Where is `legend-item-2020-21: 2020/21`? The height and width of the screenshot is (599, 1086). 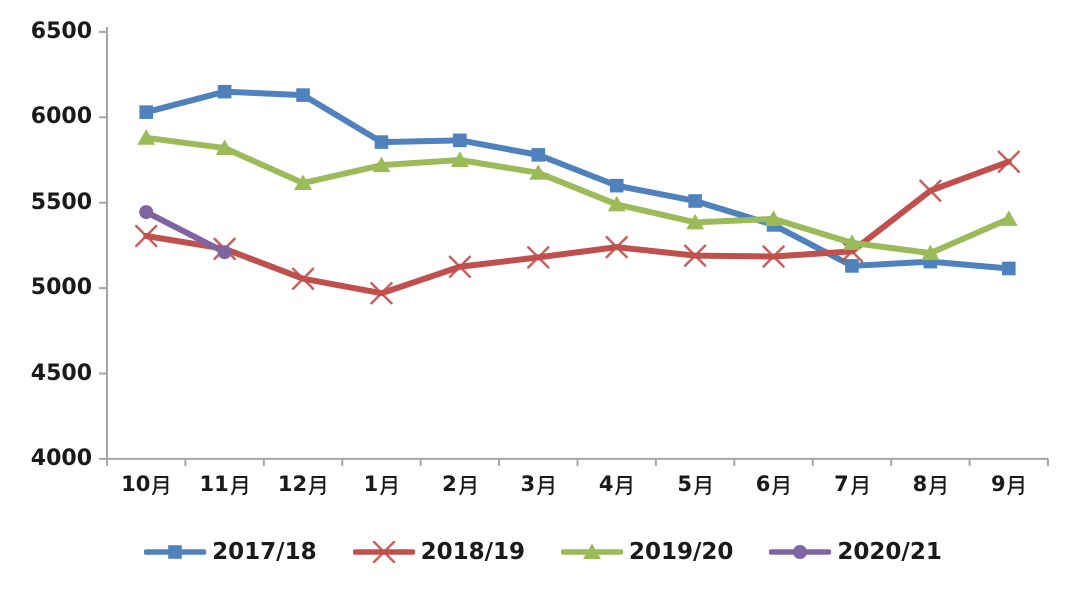
legend-item-2020-21: 2020/21 is located at coordinates (855, 552).